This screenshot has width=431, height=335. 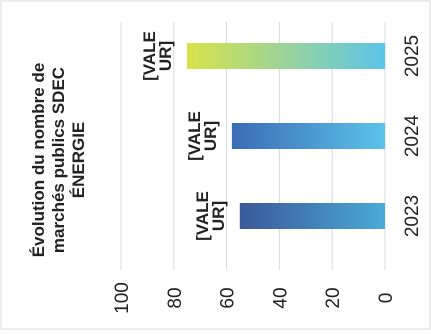 What do you see at coordinates (202, 136) in the screenshot?
I see `data-label-2024: [VALEUR]` at bounding box center [202, 136].